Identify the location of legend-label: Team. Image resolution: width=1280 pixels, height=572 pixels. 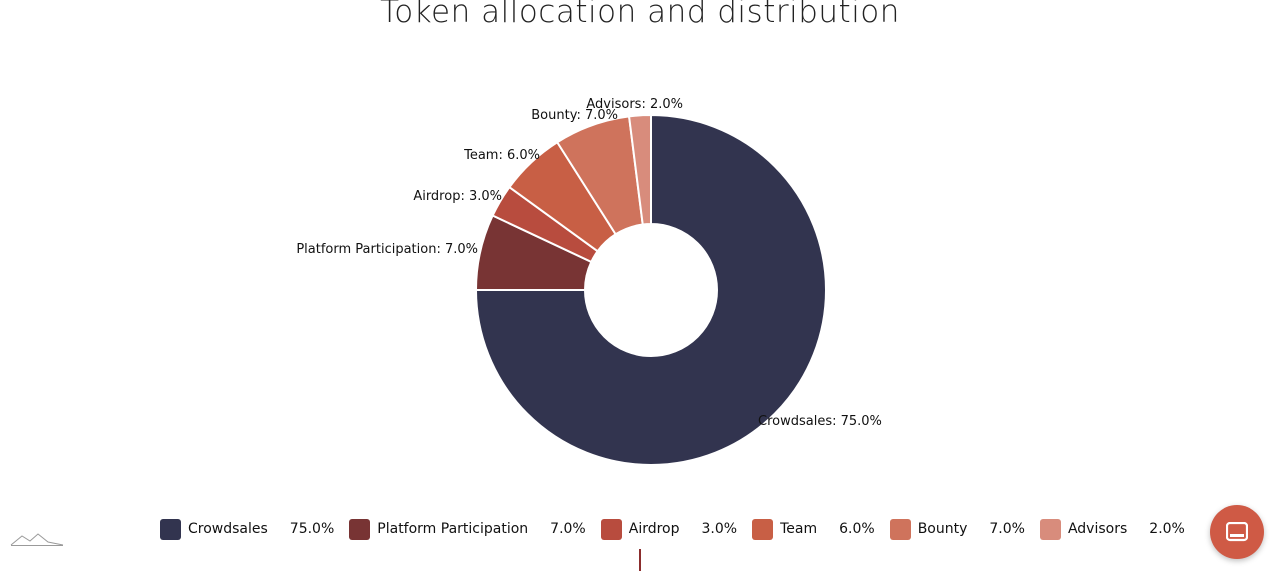
(799, 529).